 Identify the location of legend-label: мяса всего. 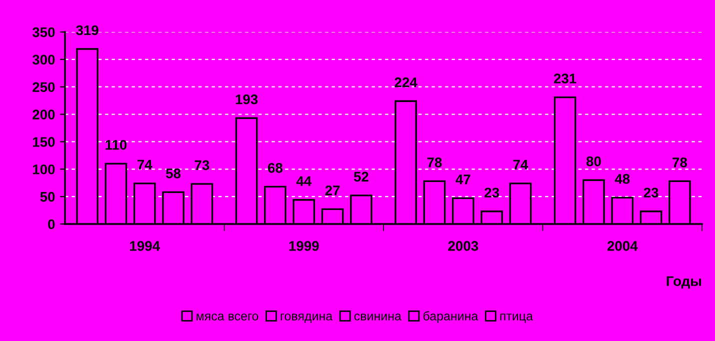
(227, 317).